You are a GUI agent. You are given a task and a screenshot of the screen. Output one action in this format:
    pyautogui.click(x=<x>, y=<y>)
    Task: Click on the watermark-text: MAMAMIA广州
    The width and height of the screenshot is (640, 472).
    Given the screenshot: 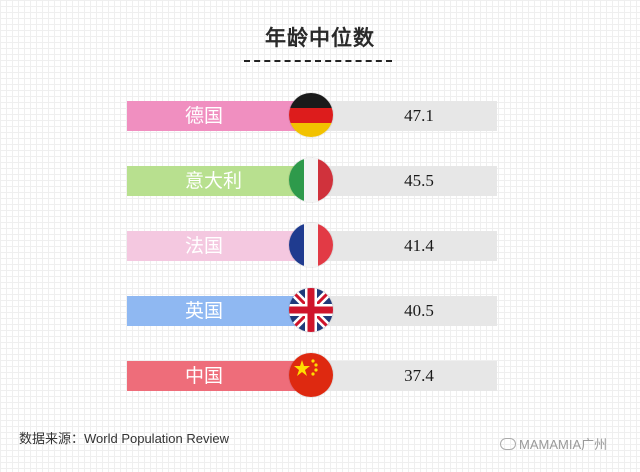 What is the action you would take?
    pyautogui.click(x=563, y=444)
    